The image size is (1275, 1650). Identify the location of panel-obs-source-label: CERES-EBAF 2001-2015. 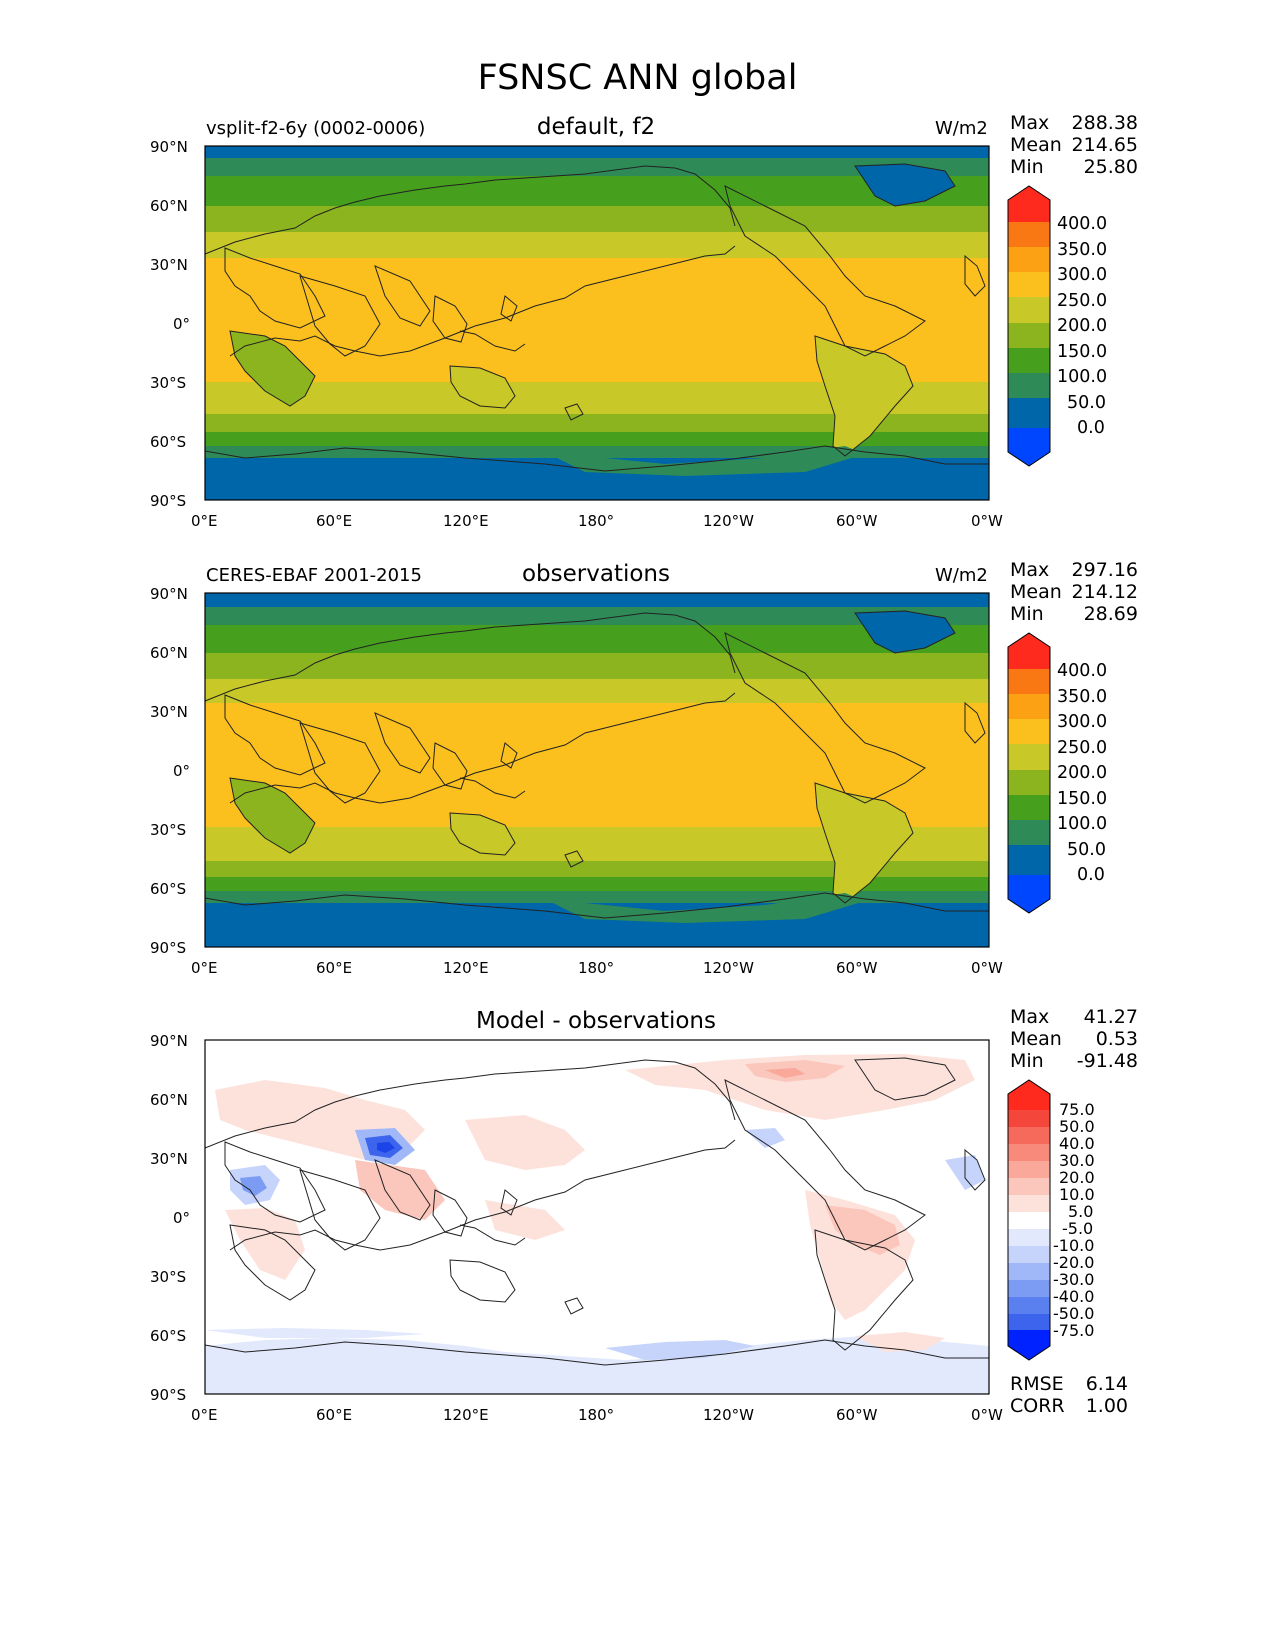
(314, 575).